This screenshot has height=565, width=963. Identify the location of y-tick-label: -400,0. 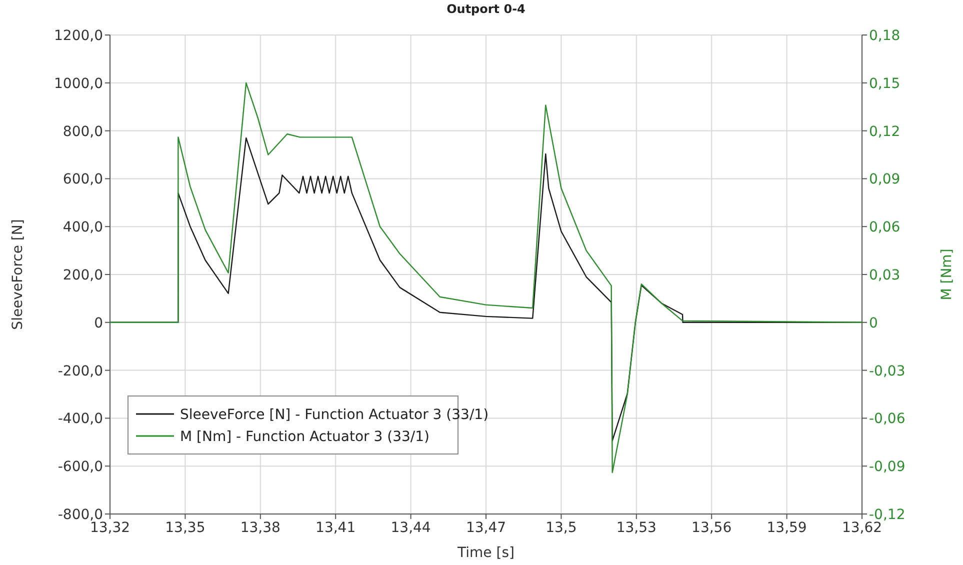
(80, 419).